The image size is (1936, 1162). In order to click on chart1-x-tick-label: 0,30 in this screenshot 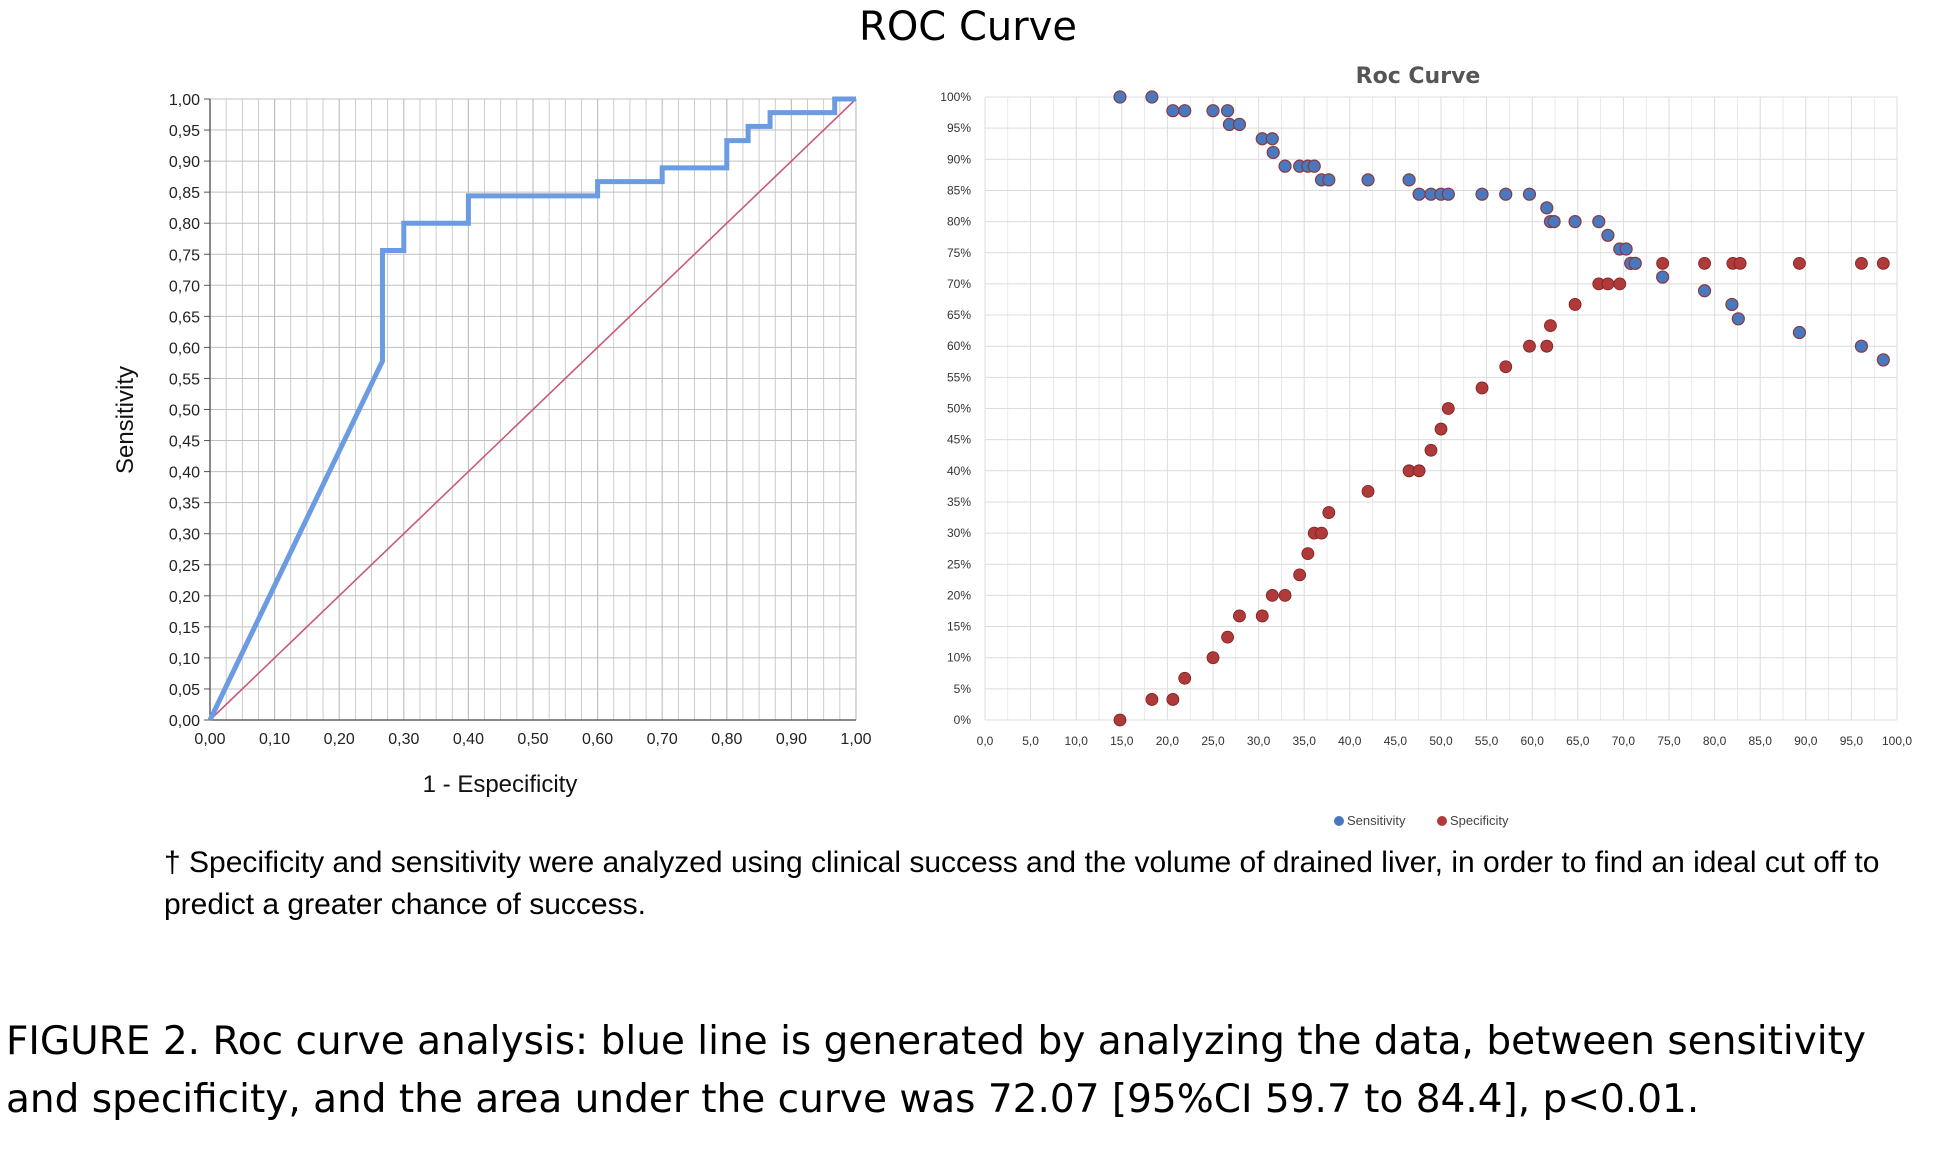, I will do `click(403, 739)`.